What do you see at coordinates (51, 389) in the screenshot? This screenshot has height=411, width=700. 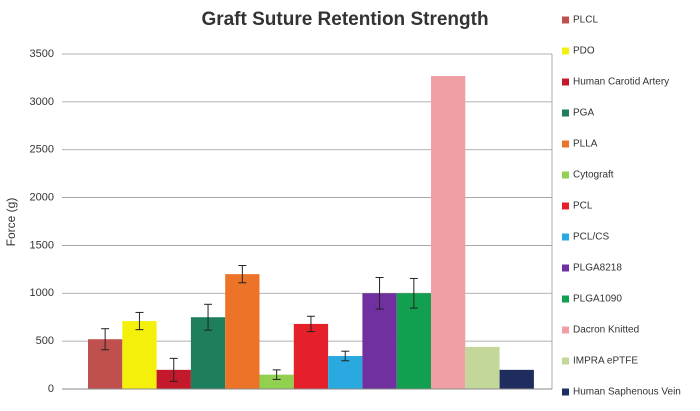 I see `y-tick-label: 0` at bounding box center [51, 389].